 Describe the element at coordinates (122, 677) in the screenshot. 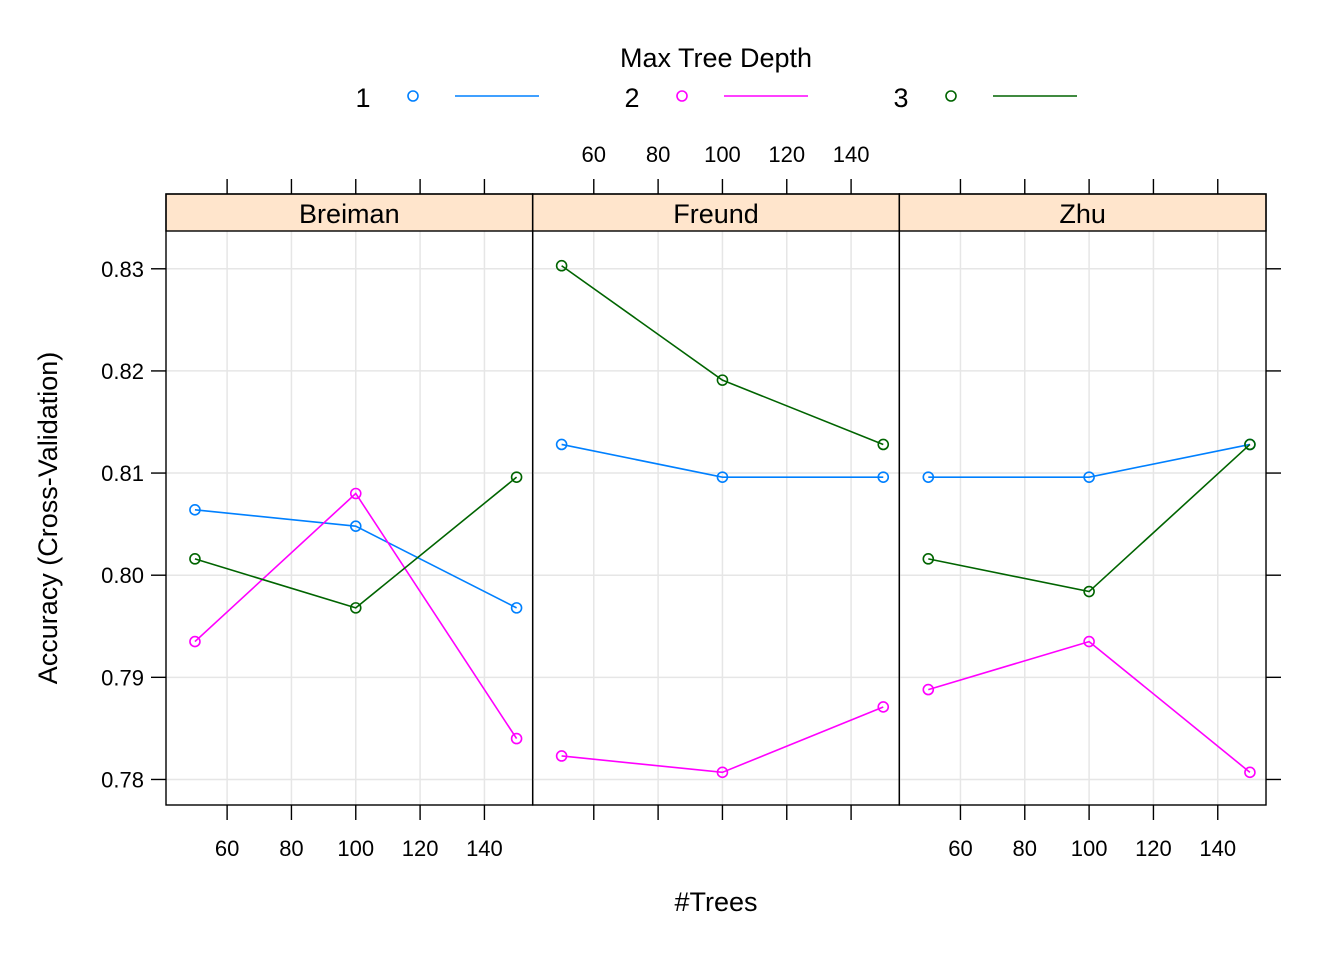

I see `y-tick-label: 0.79` at that location.